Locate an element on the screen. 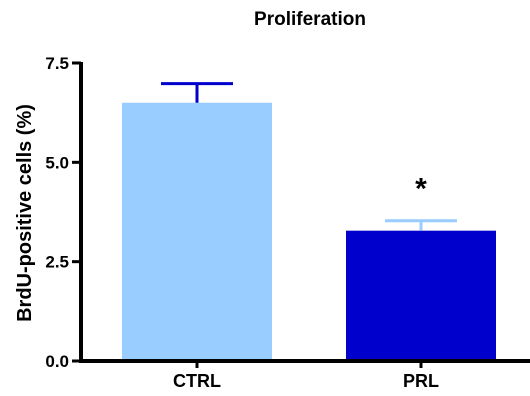 This screenshot has width=530, height=396. significance-marker: * is located at coordinates (421, 189).